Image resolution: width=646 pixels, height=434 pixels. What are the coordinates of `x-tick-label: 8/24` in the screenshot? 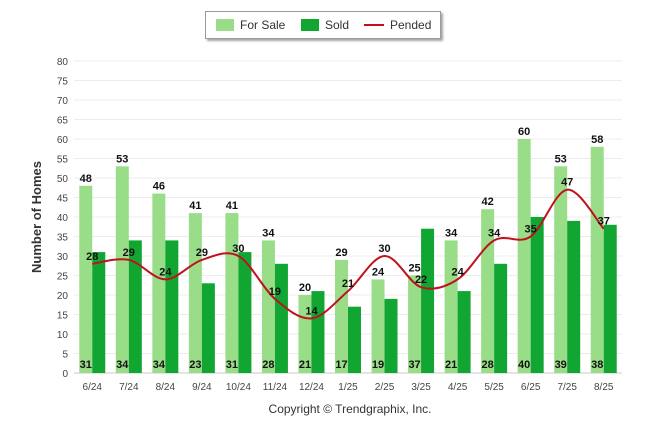 It's located at (166, 387).